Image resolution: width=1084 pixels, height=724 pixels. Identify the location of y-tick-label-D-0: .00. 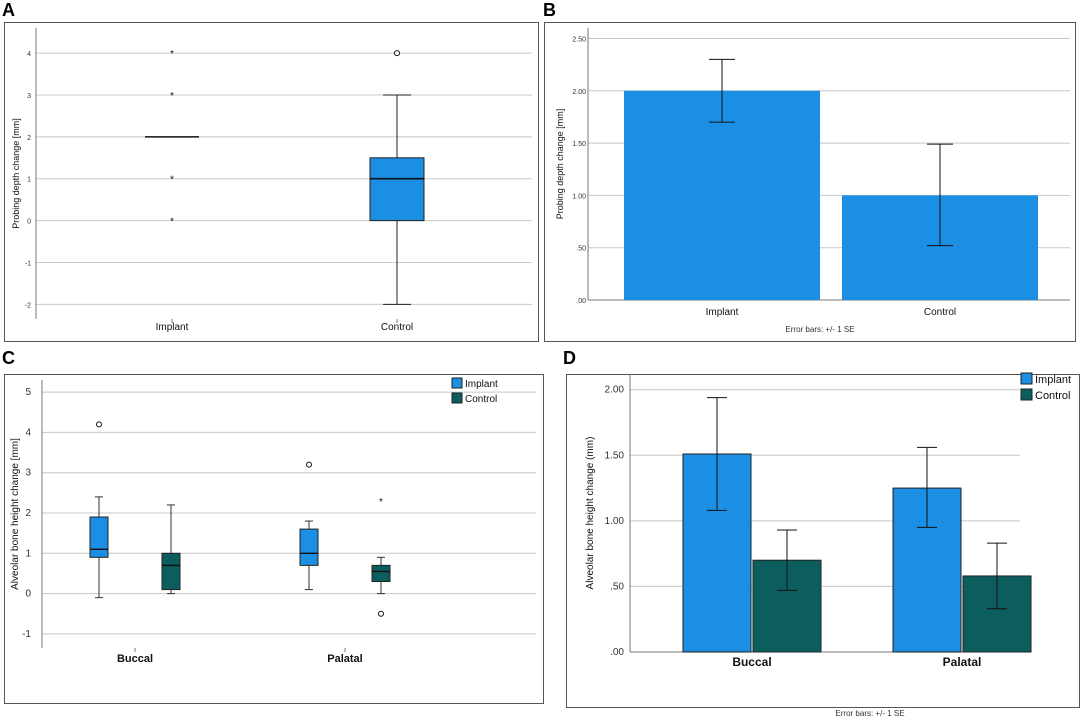
(617, 652).